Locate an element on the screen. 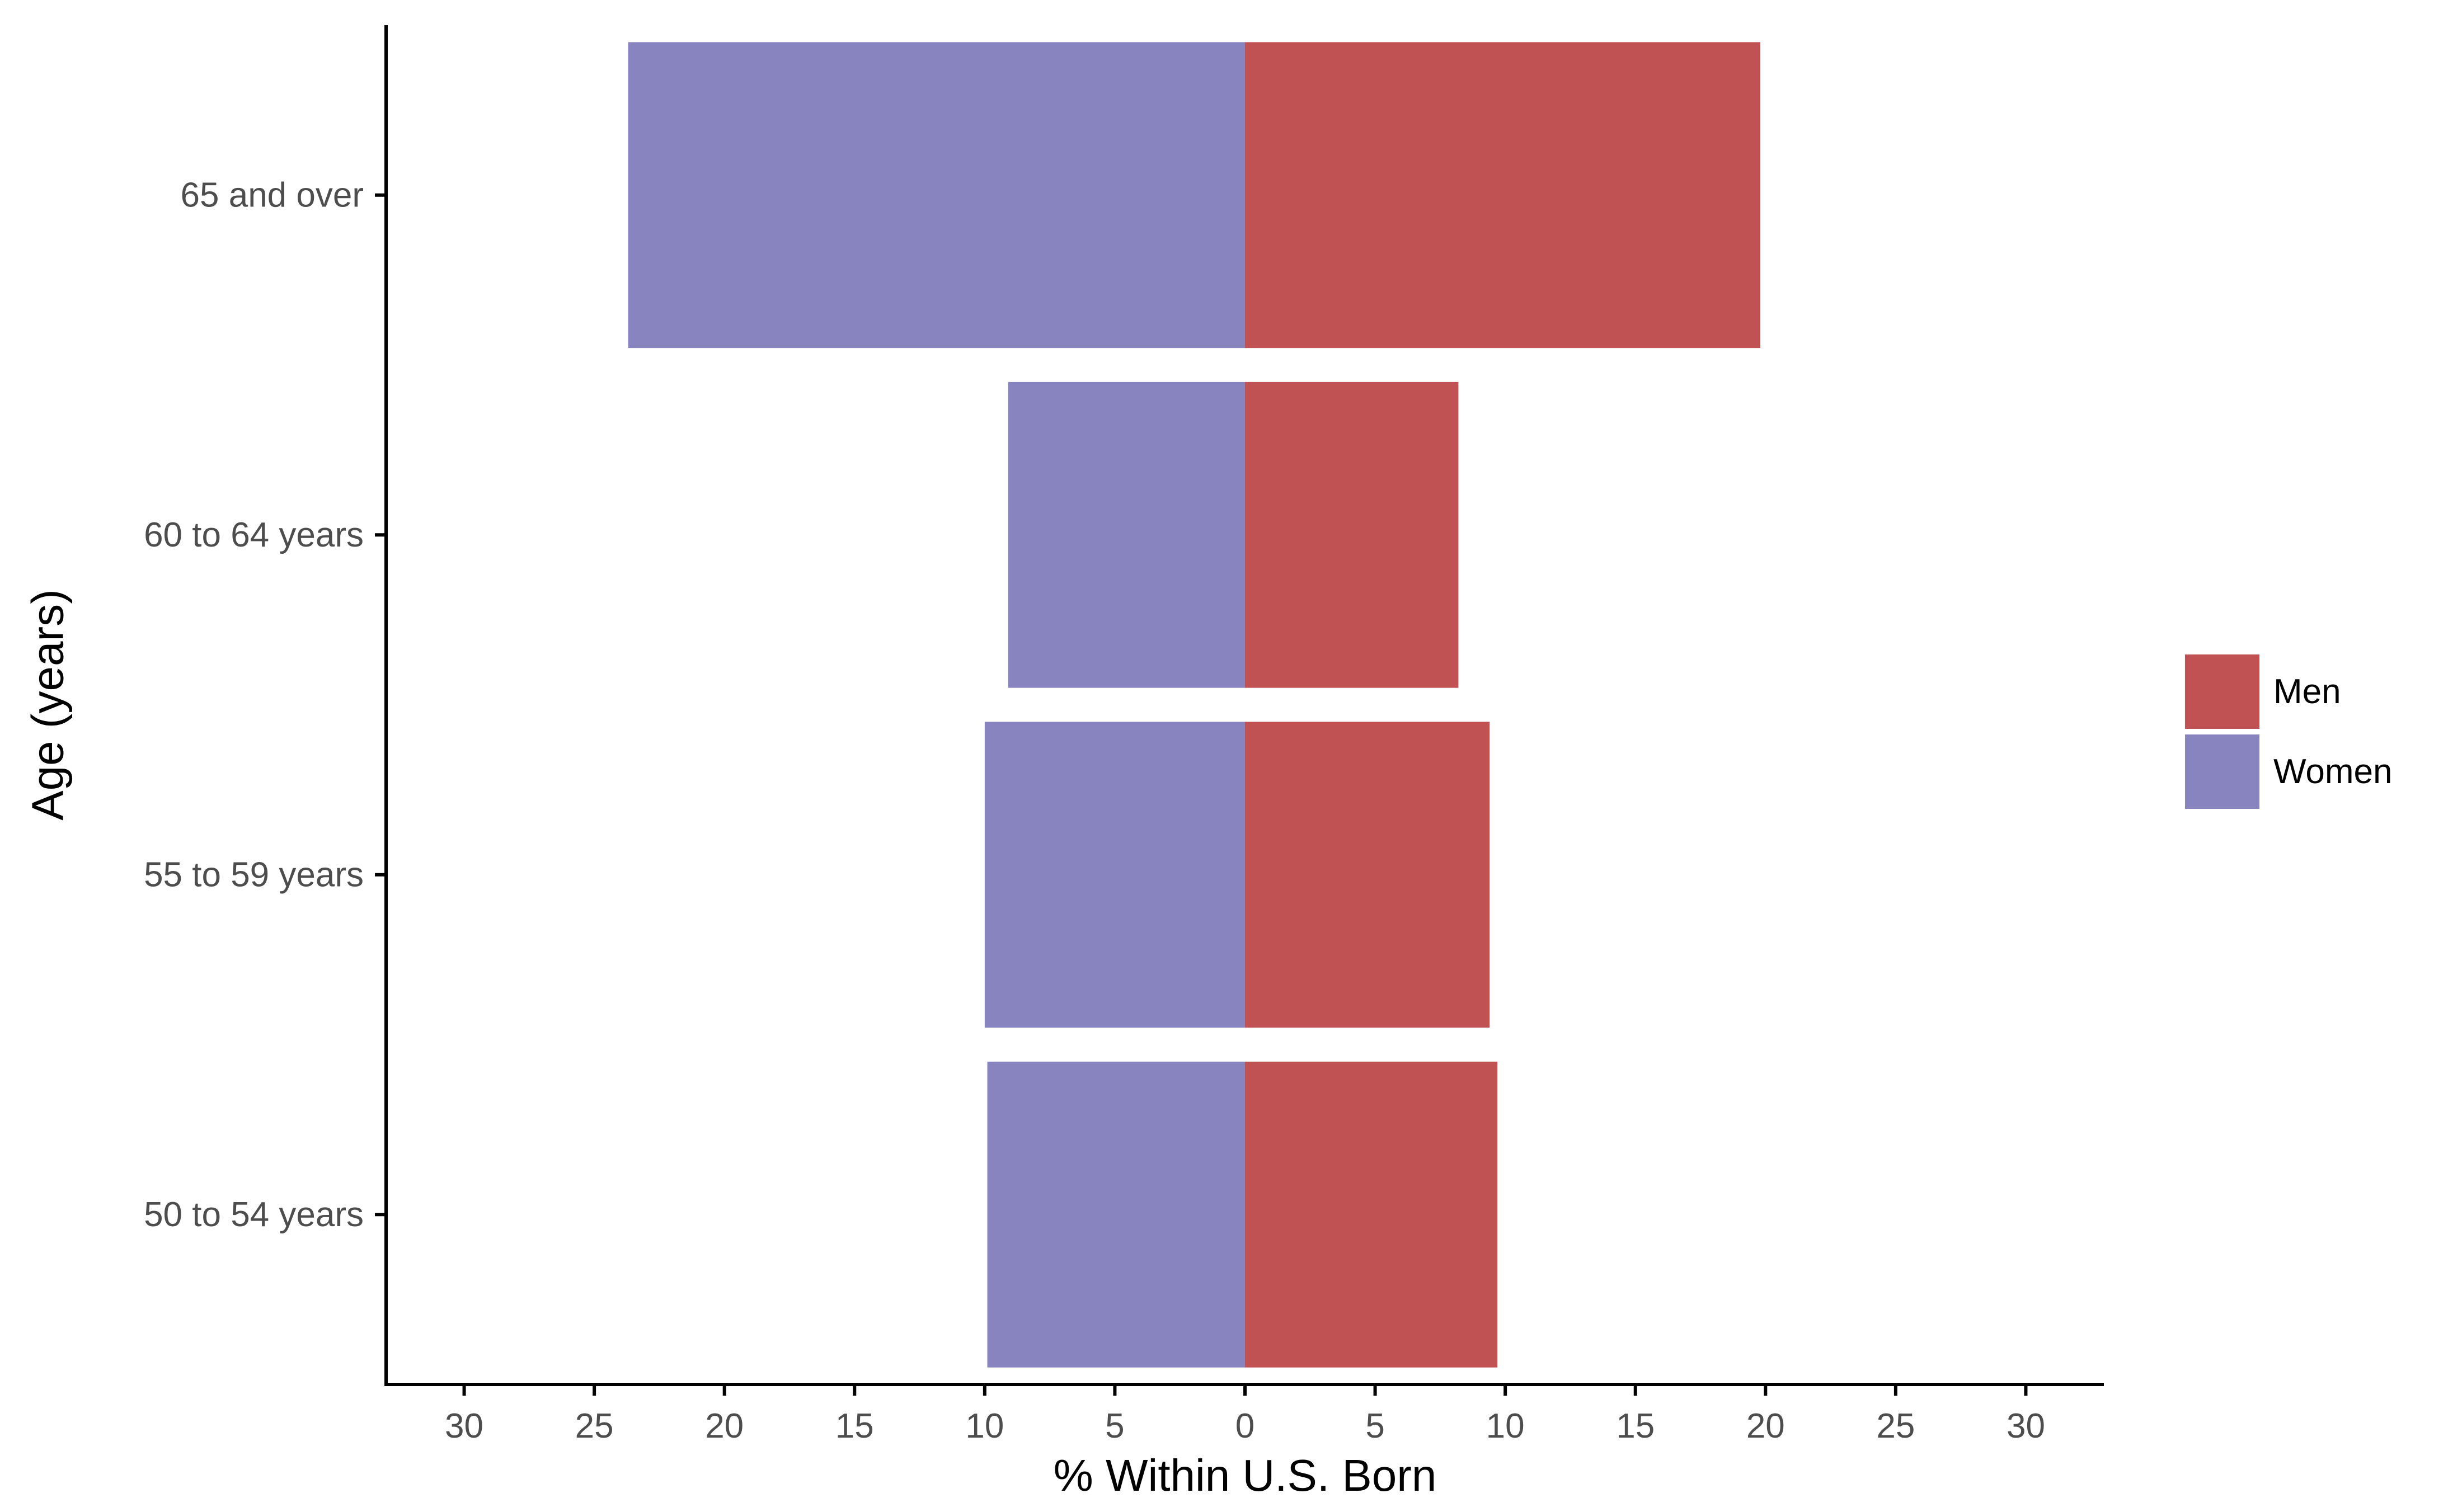  y-tick-label: 55 to 59 years is located at coordinates (254, 874).